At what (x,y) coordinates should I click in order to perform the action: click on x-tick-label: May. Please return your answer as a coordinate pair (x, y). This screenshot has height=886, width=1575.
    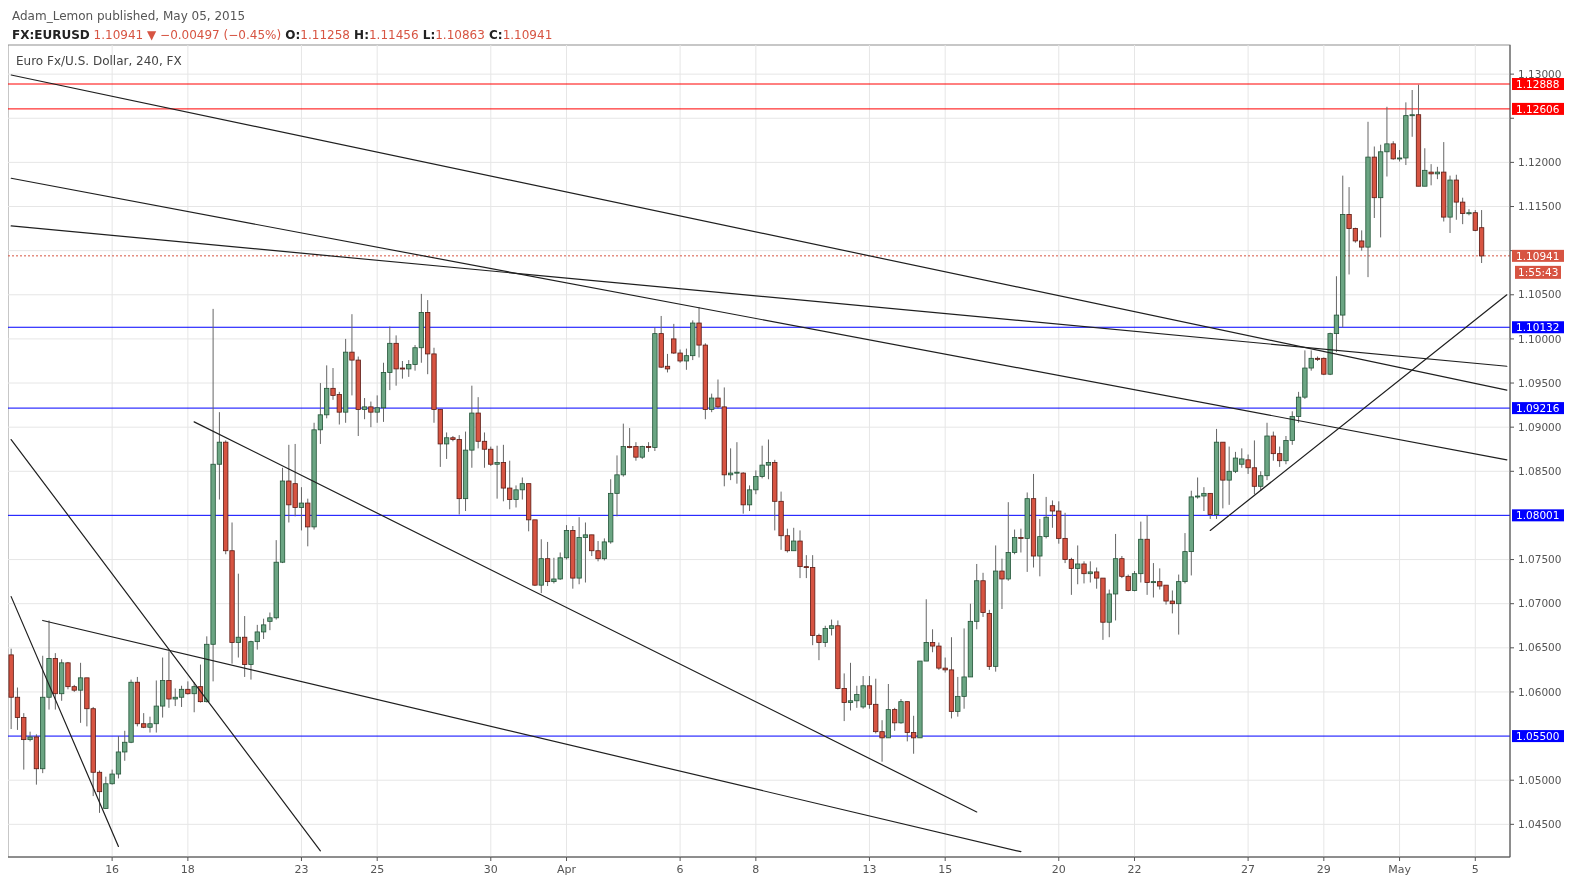
    Looking at the image, I should click on (1400, 869).